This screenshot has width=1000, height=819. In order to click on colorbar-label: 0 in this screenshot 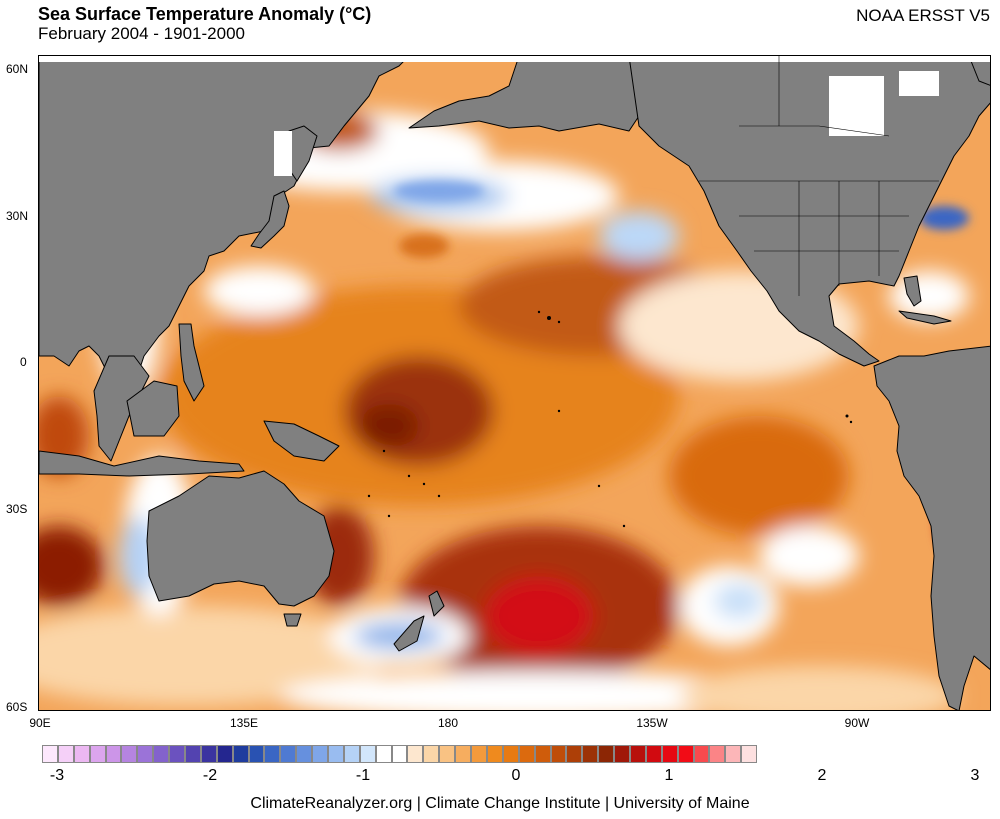, I will do `click(516, 775)`.